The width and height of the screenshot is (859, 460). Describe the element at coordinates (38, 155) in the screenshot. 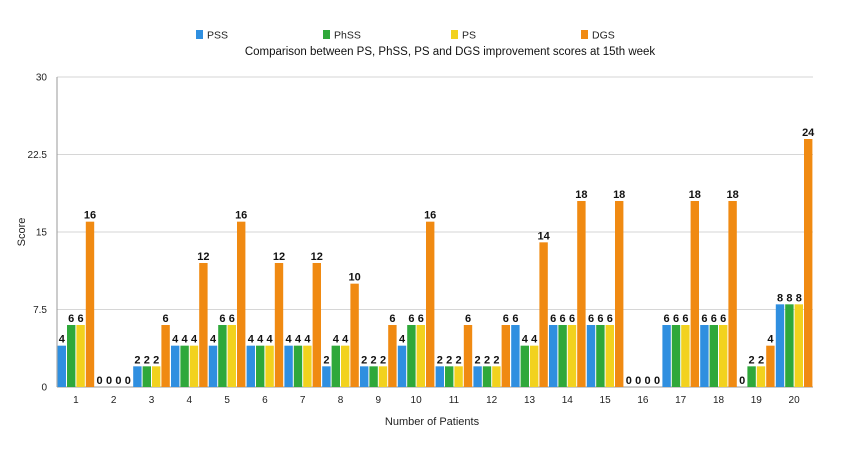

I see `y-tick-label: 22.5` at that location.